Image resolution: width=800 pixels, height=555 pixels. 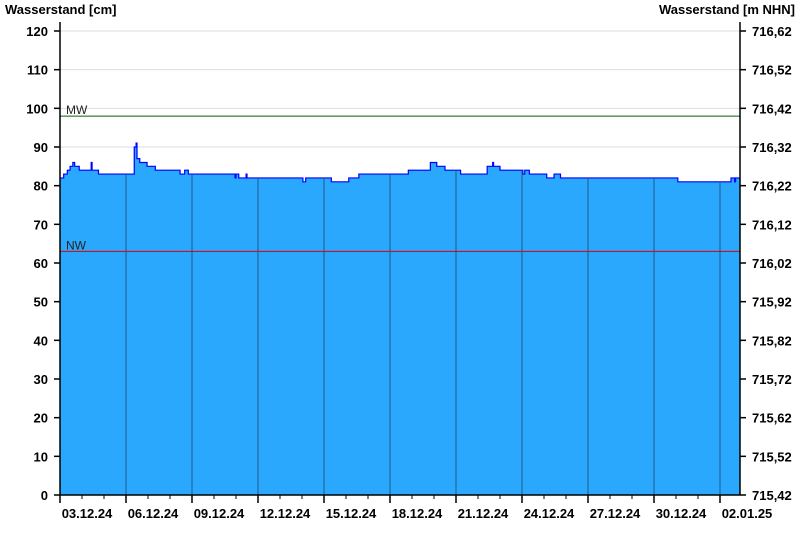 I want to click on x-tick-label: 21.12.24, so click(x=483, y=513).